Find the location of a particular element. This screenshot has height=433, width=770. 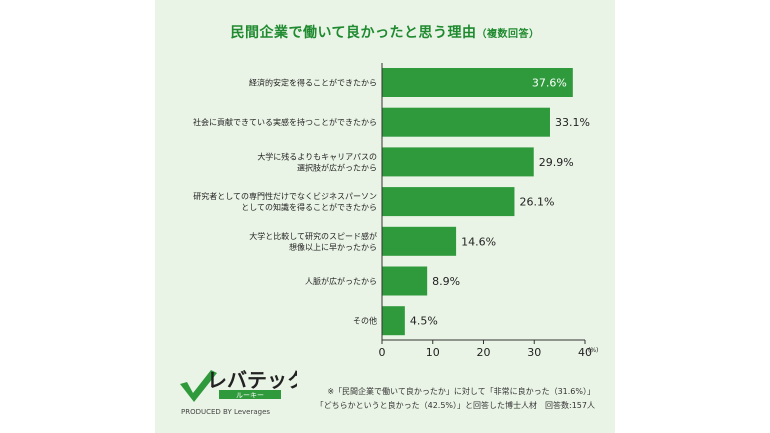

category-label-4-0: 大学と比較して研究のスピード感が is located at coordinates (313, 236).